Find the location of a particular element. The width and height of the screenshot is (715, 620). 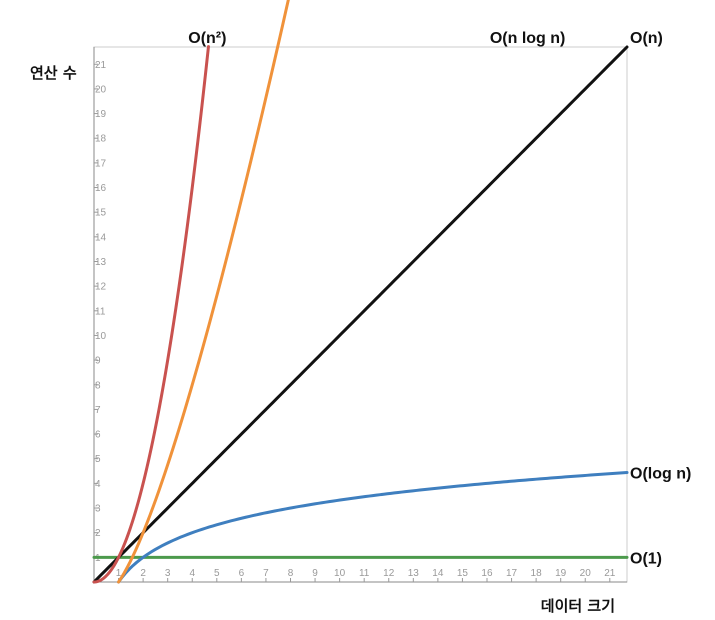

y-tick-label: 17 is located at coordinates (101, 163).